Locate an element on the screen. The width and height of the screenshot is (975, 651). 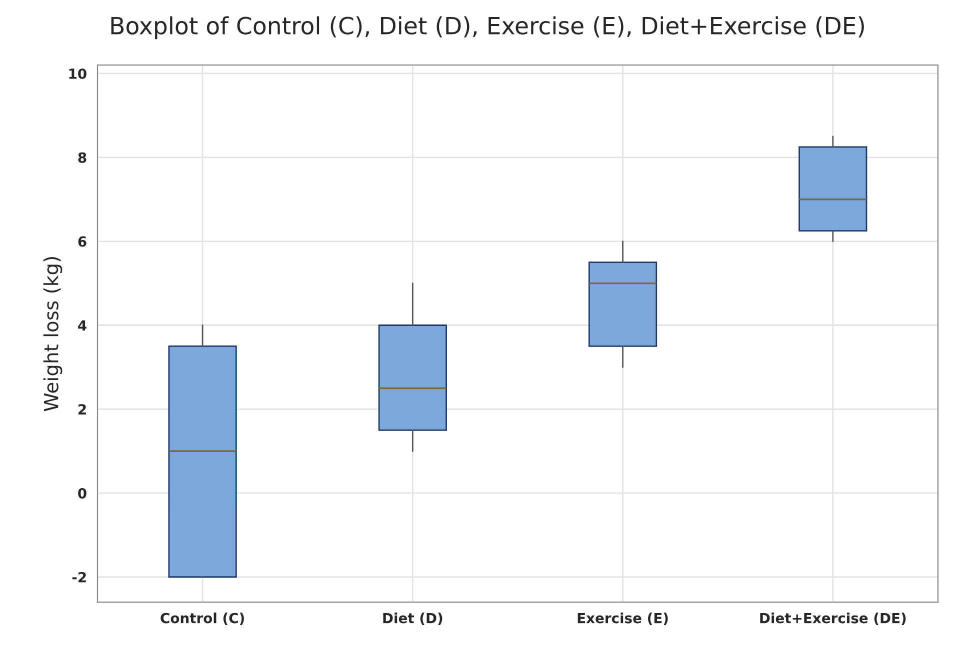
y-tick-label: 0 is located at coordinates (82, 493).